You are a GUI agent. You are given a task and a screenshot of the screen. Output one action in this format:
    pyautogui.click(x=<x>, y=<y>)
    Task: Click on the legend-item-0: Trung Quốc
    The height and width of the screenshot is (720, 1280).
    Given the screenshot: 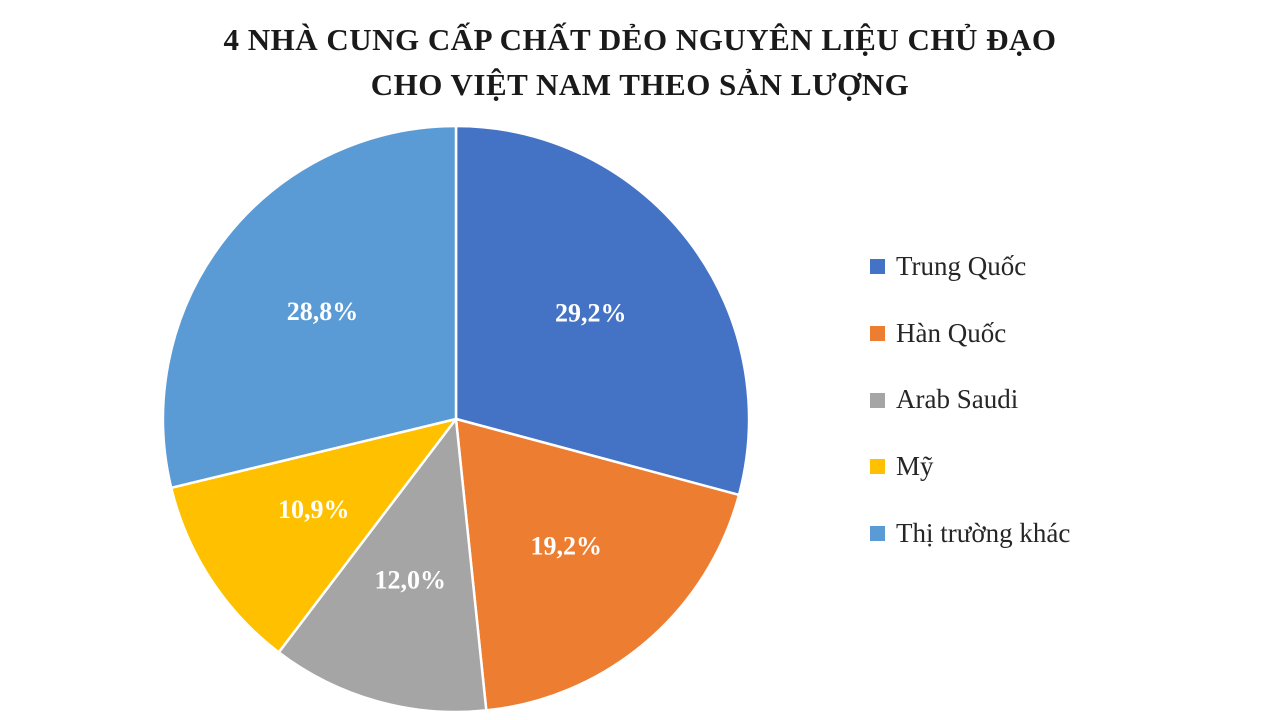 What is the action you would take?
    pyautogui.click(x=970, y=266)
    